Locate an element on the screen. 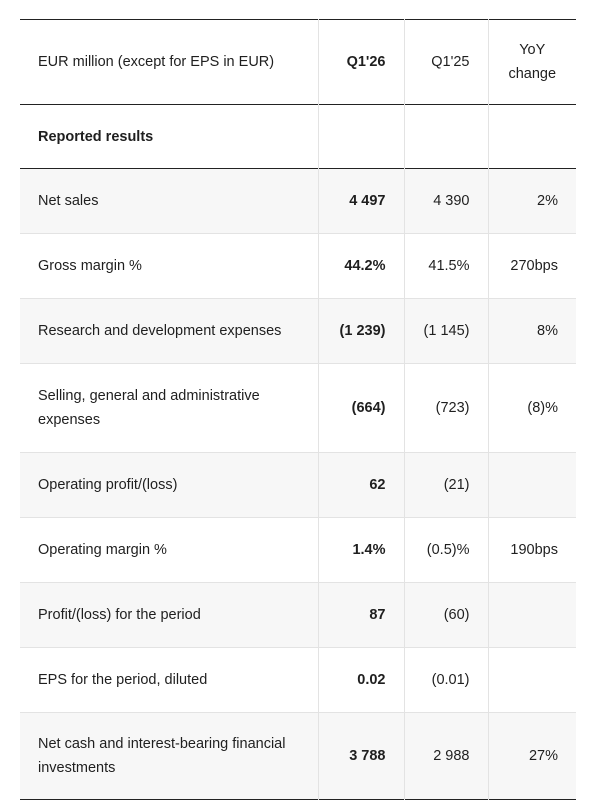 The width and height of the screenshot is (591, 800). row-label: Gross margin % is located at coordinates (169, 266).